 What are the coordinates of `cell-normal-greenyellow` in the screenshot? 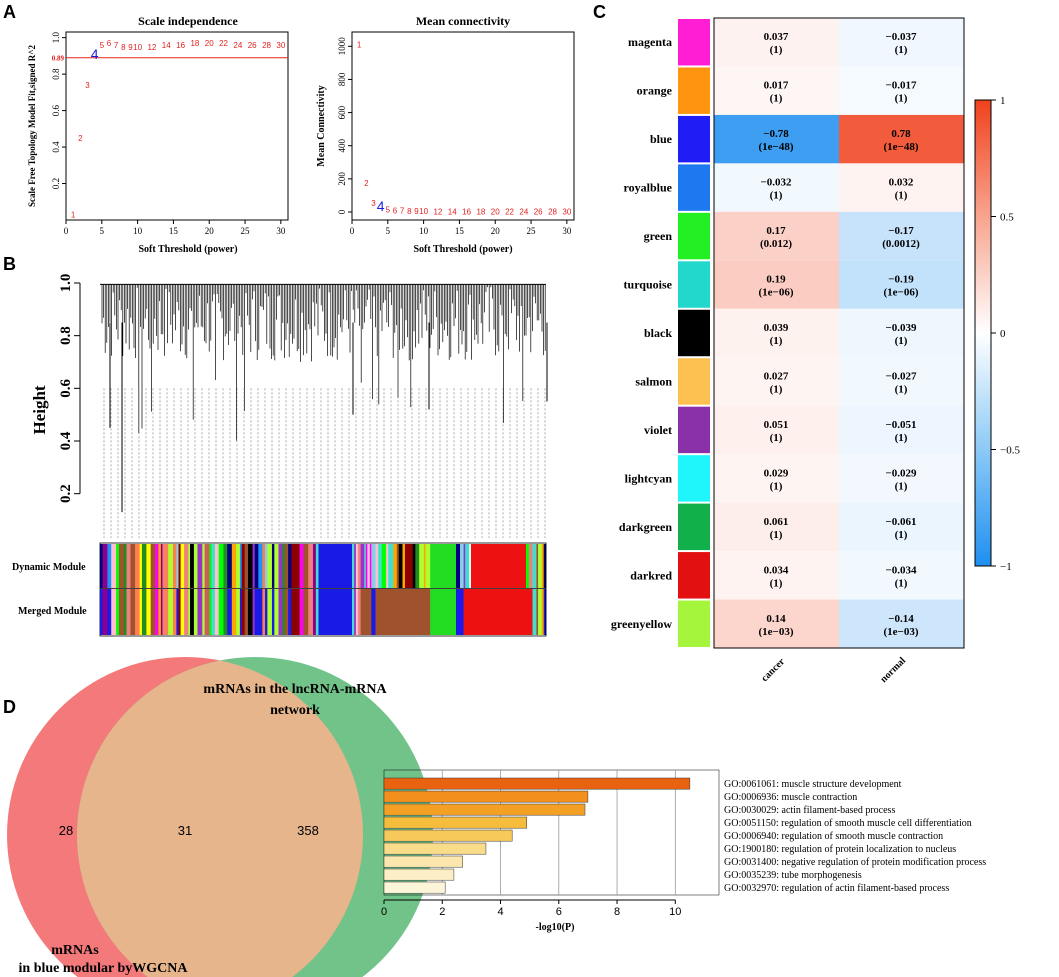 It's located at (901, 623).